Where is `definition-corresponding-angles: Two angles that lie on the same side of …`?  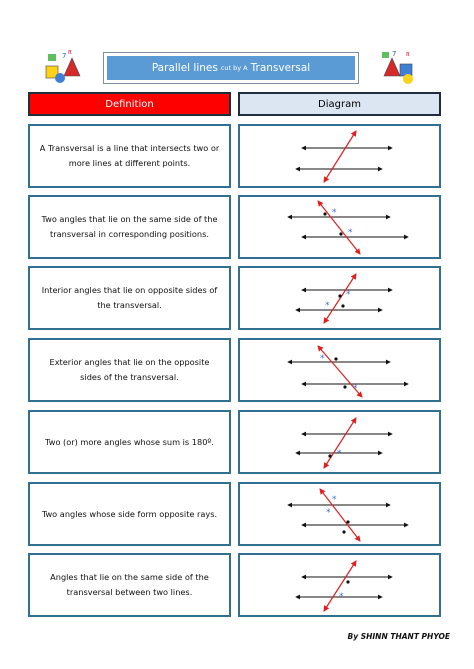
definition-corresponding-angles: Two angles that lie on the same side of … is located at coordinates (129, 227).